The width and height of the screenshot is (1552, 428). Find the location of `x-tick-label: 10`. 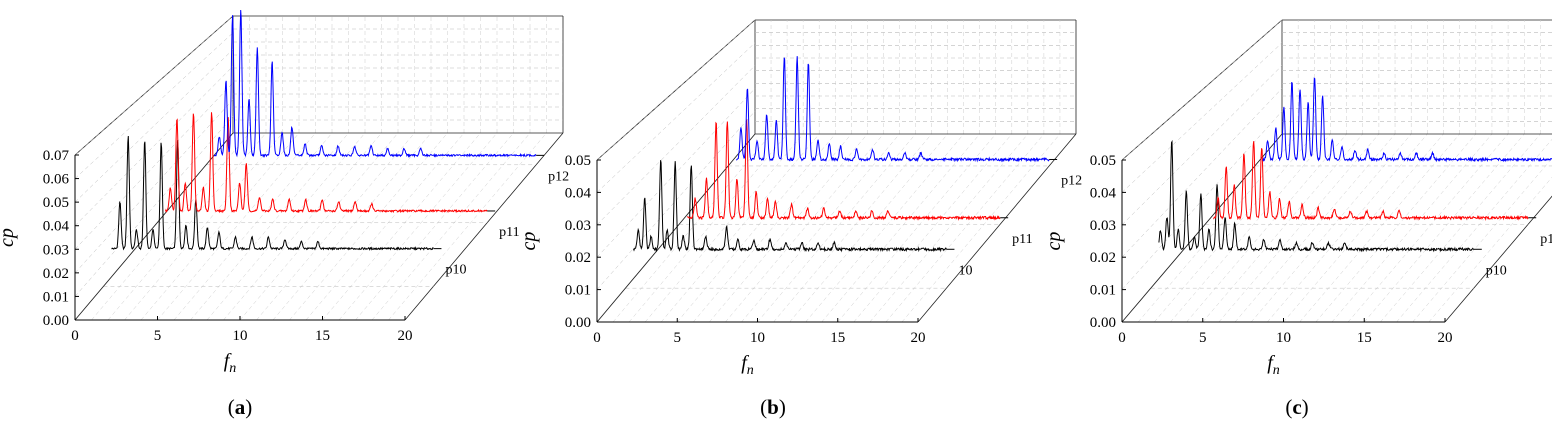

x-tick-label: 10 is located at coordinates (1283, 338).